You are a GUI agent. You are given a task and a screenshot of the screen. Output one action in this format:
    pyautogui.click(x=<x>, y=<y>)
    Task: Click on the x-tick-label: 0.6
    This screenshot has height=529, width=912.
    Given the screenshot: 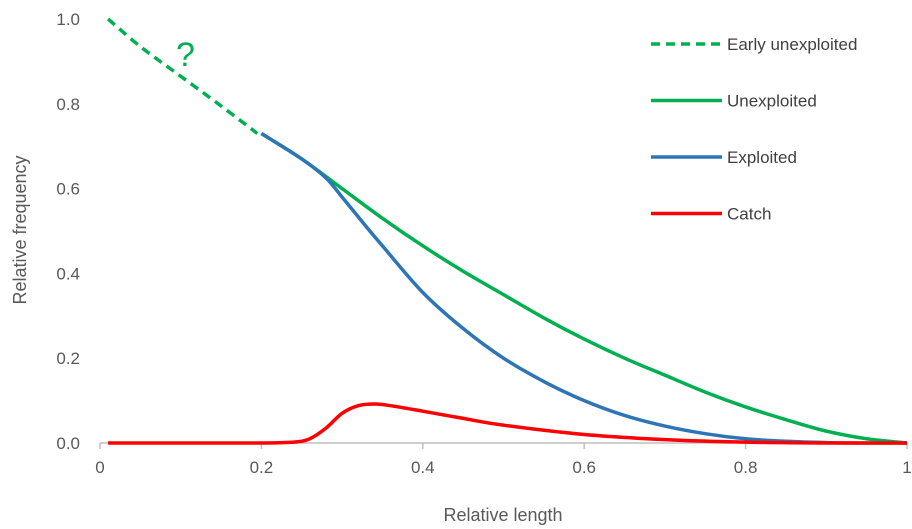 What is the action you would take?
    pyautogui.click(x=584, y=467)
    